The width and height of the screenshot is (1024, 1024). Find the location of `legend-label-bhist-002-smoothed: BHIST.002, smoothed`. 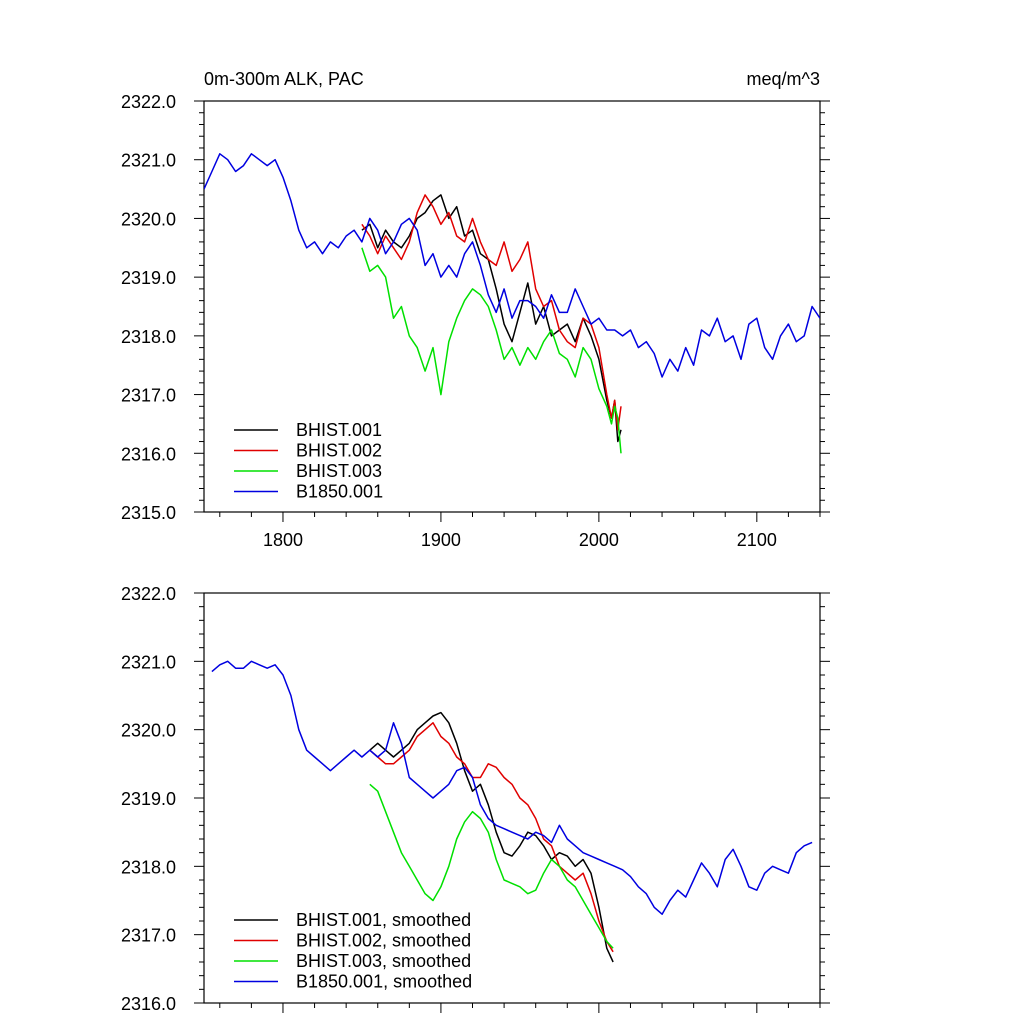

legend-label-bhist-002-smoothed: BHIST.002, smoothed is located at coordinates (383, 941).